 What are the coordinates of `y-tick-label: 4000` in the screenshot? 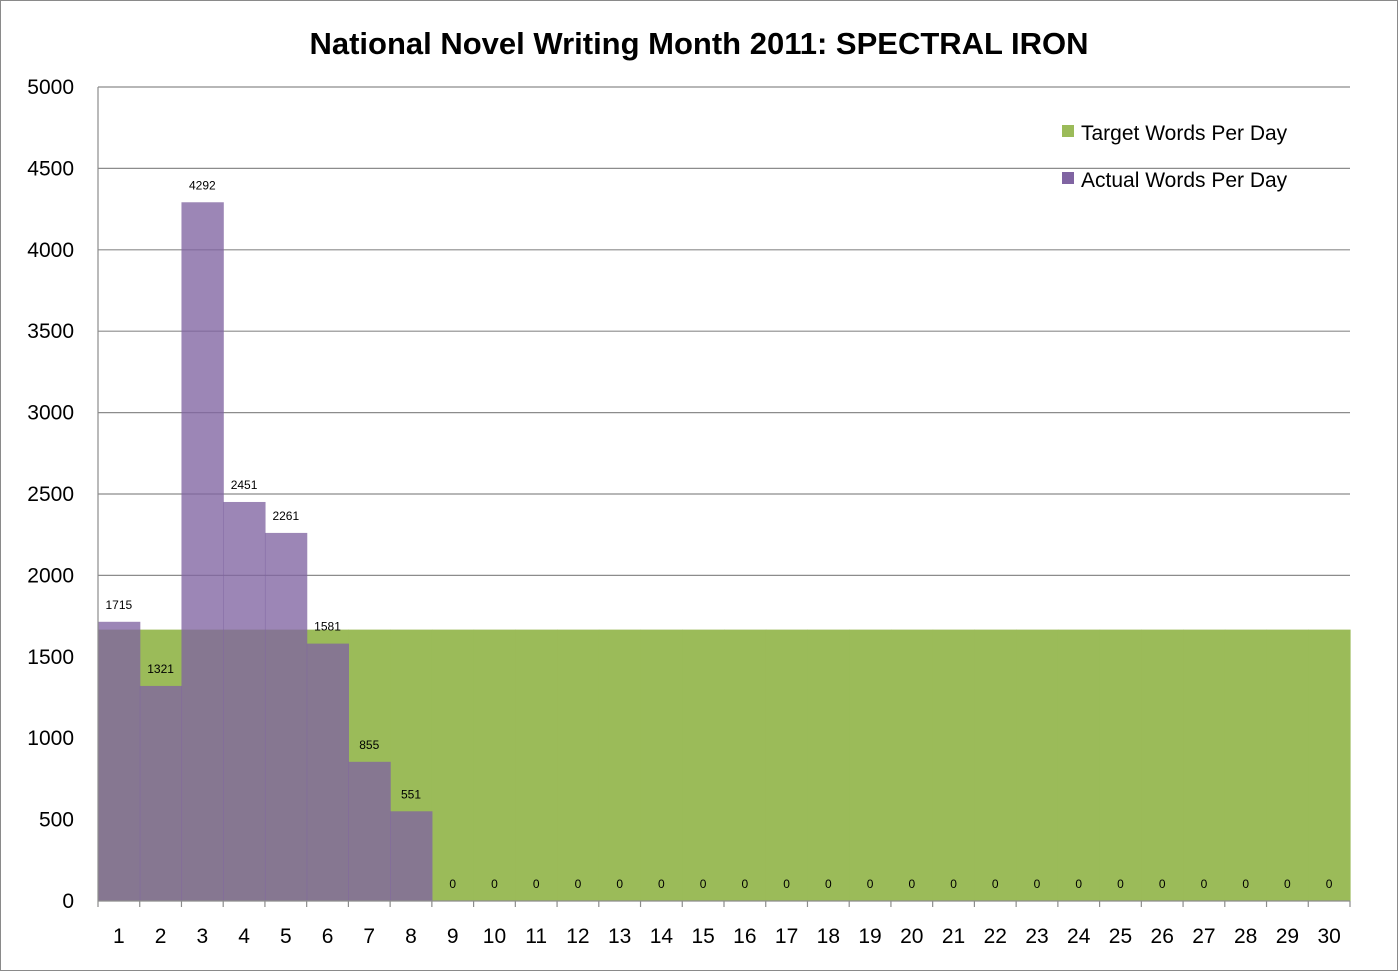 It's located at (50, 250).